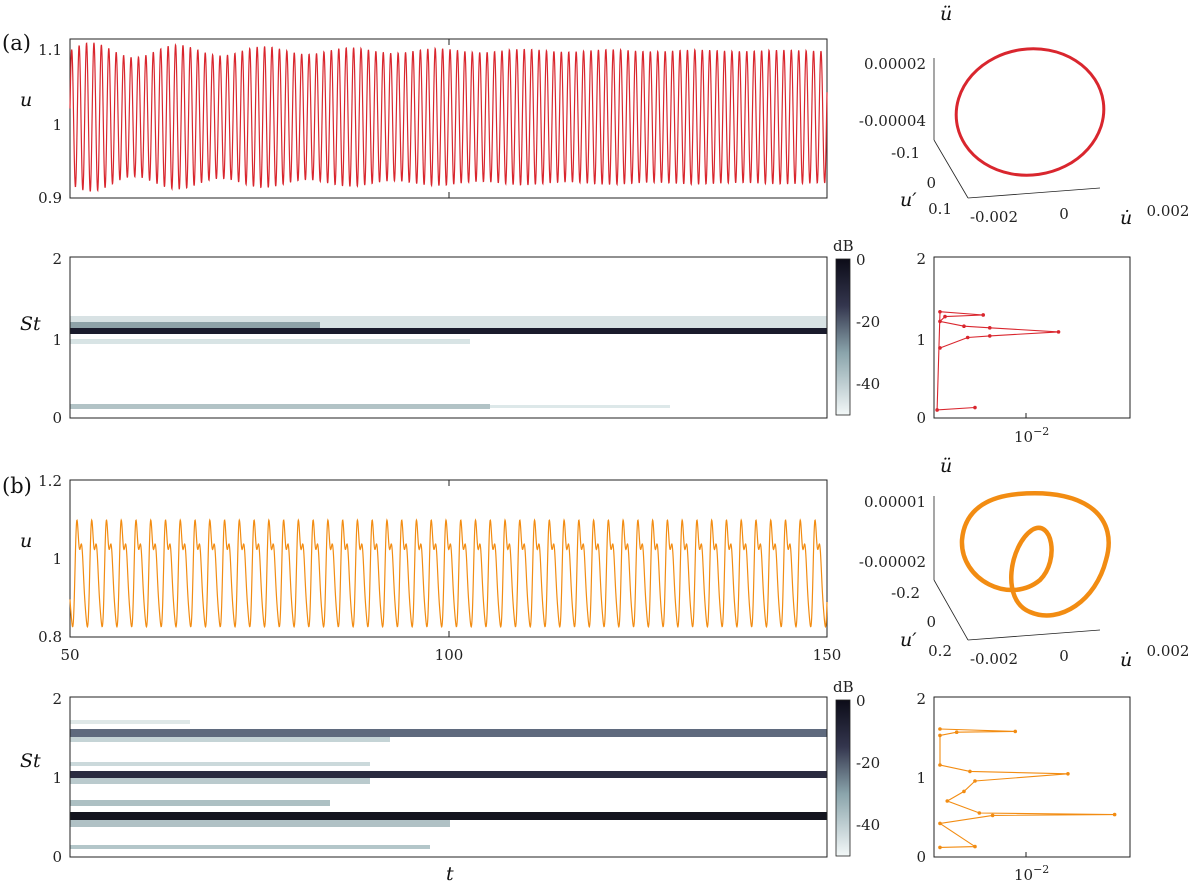 The width and height of the screenshot is (1196, 885). Describe the element at coordinates (17, 486) in the screenshot. I see `panel-label-b: (b)` at that location.